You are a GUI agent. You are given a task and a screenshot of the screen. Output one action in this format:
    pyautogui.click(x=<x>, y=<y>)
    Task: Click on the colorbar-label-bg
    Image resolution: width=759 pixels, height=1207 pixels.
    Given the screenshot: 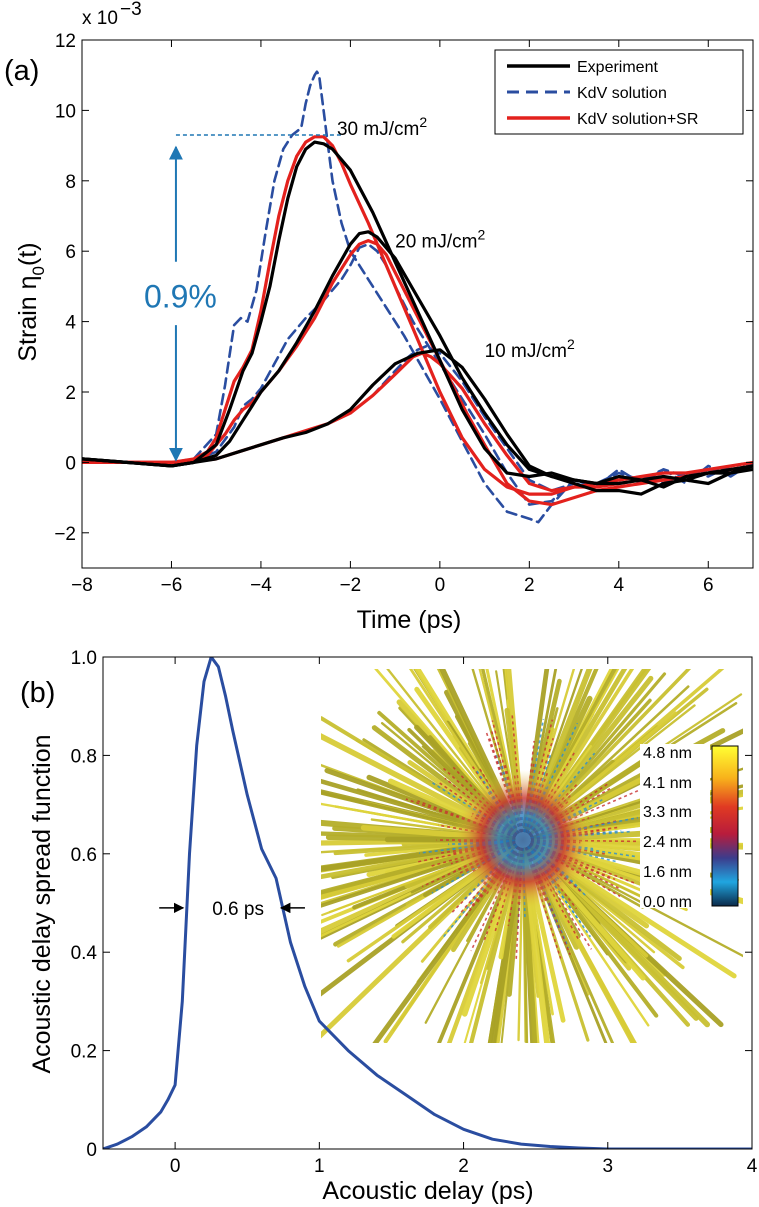 What is the action you would take?
    pyautogui.click(x=675, y=826)
    